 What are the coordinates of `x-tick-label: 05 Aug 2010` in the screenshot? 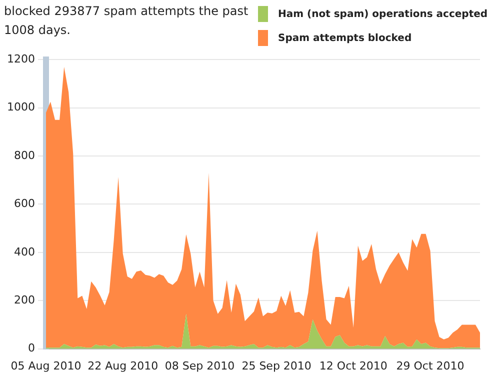 It's located at (46, 365).